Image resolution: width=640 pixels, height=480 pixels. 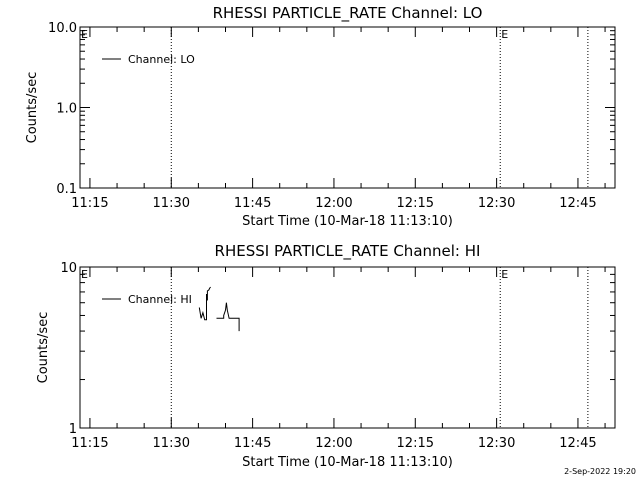 What do you see at coordinates (73, 429) in the screenshot?
I see `y-tick-label: 1` at bounding box center [73, 429].